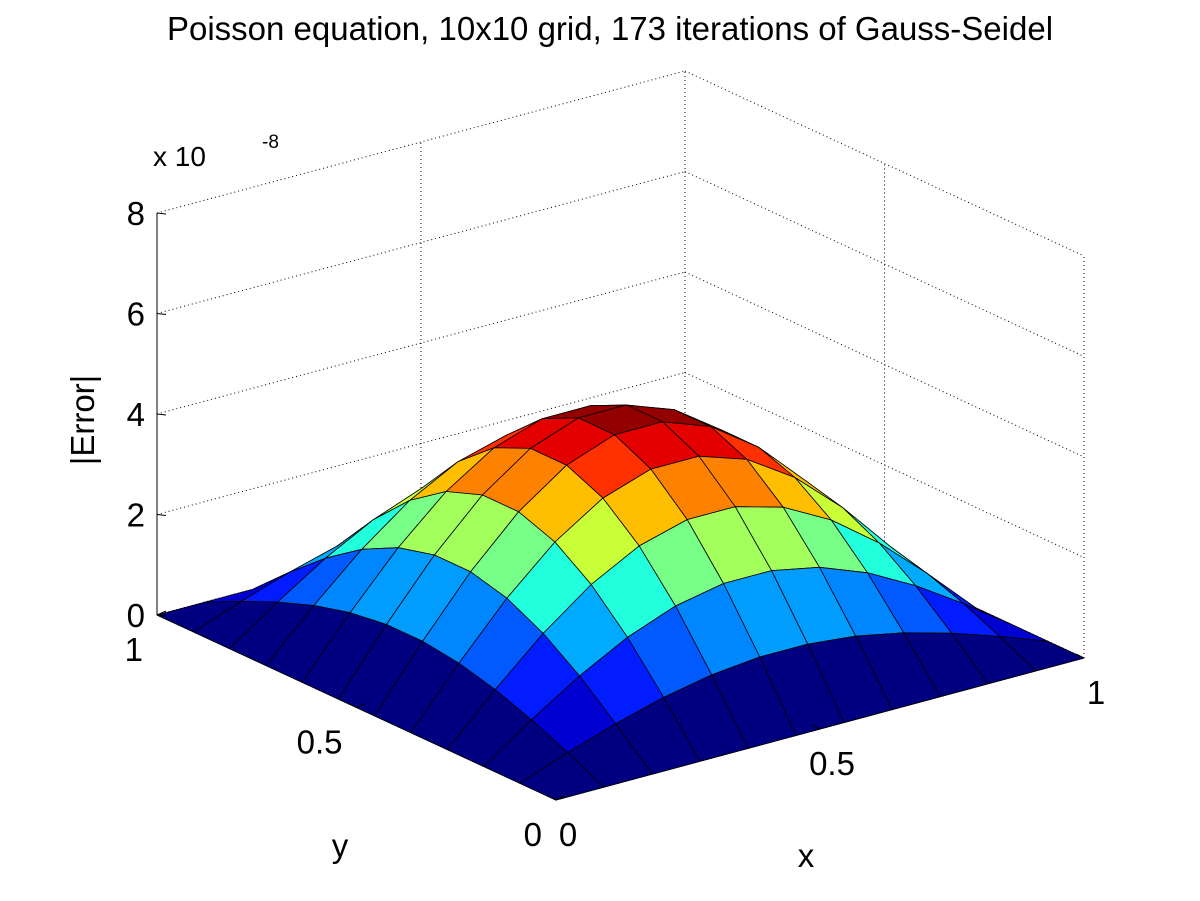 The height and width of the screenshot is (901, 1200). I want to click on z-tick-label-3: 6, so click(136, 314).